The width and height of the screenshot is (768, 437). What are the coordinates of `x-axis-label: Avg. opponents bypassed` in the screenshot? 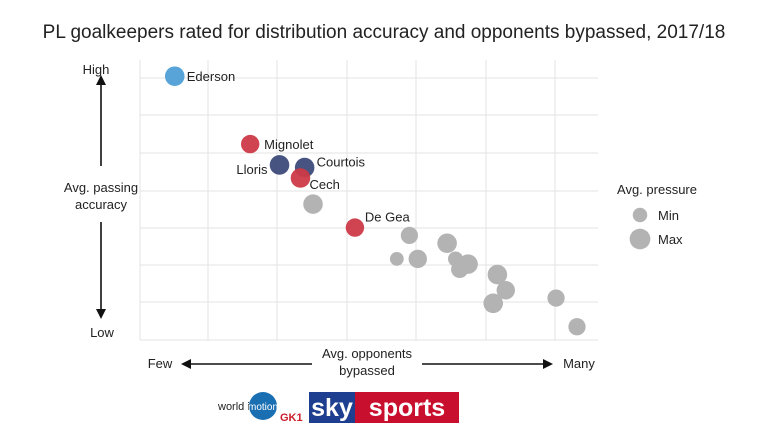 It's located at (367, 362).